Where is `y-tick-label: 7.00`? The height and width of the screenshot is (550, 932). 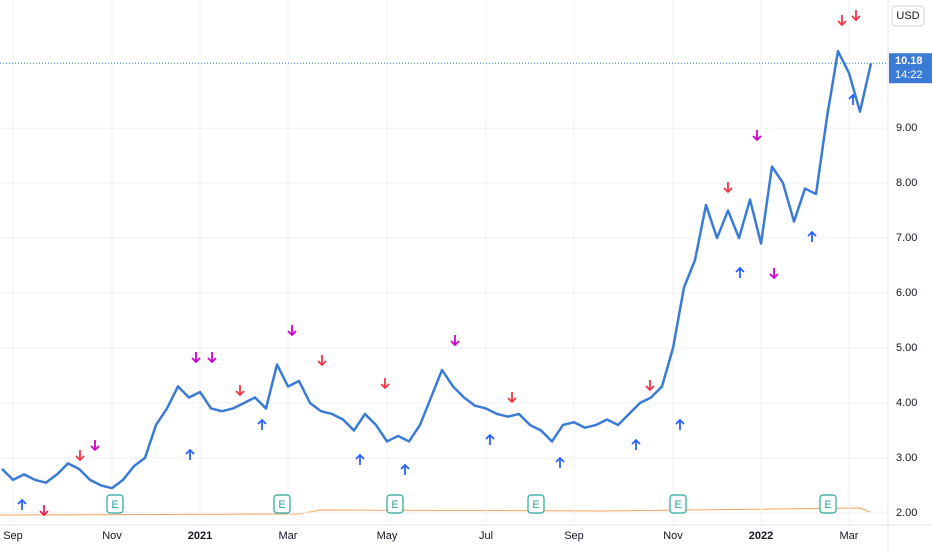
y-tick-label: 7.00 is located at coordinates (906, 238).